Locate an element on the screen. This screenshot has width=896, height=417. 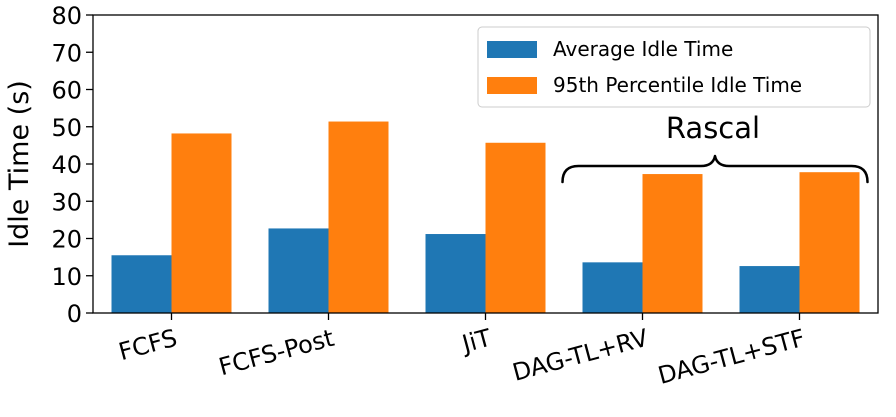
bar-average-idle-time-fcfs is located at coordinates (141, 284).